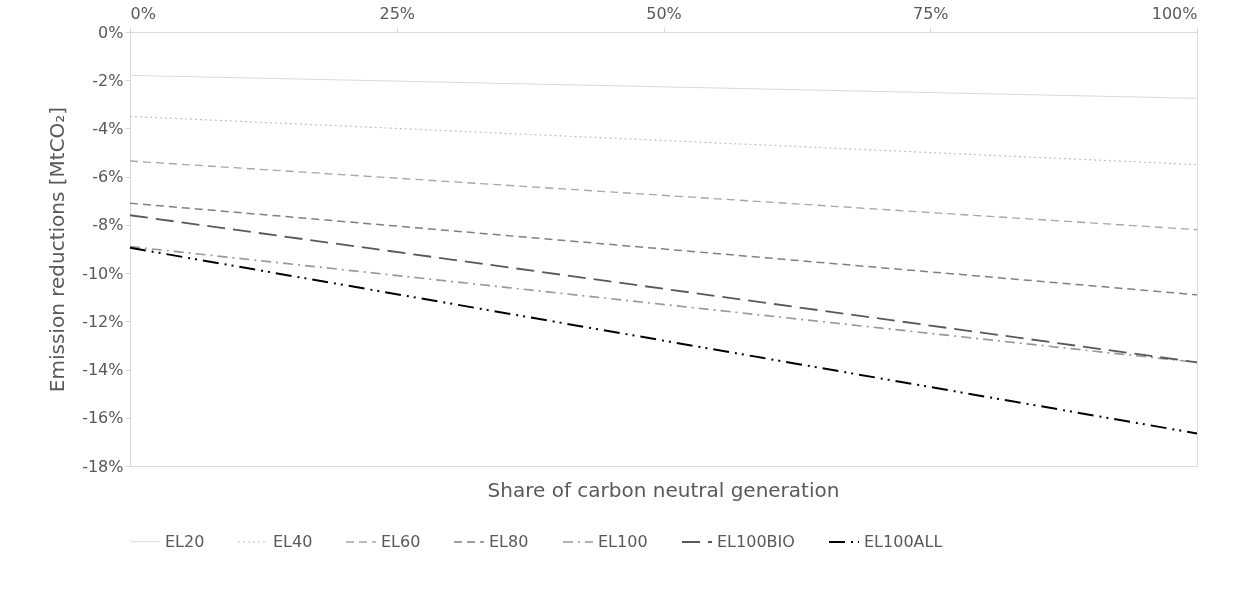  I want to click on y-tick-label: -4%, so click(108, 128).